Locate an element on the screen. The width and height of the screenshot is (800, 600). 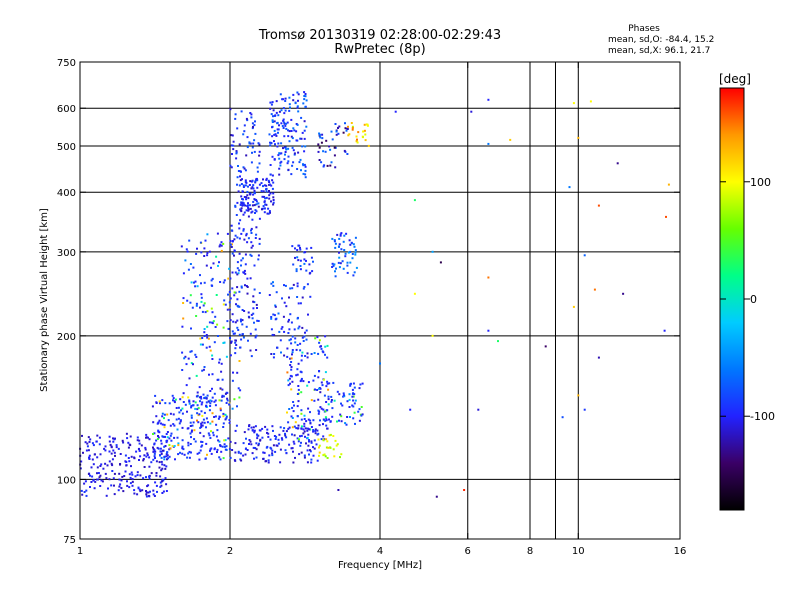
x-tick-label: 4 is located at coordinates (380, 551).